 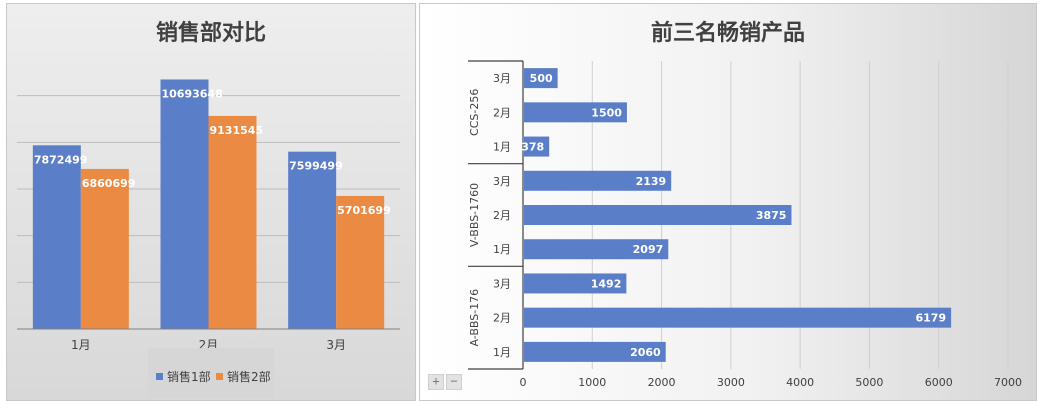 I want to click on data-label: 10693648, so click(x=192, y=93).